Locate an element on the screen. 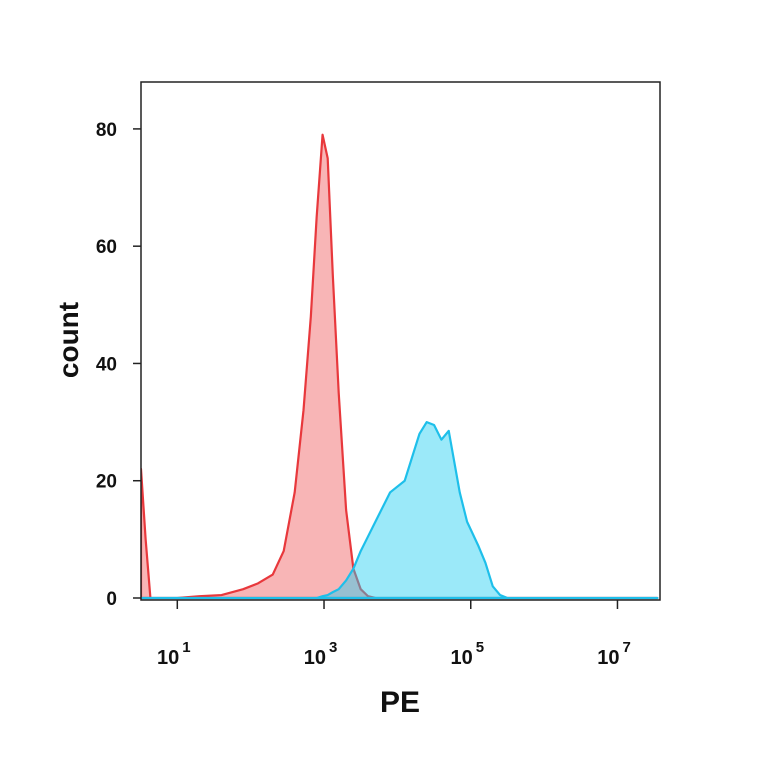 The height and width of the screenshot is (769, 764). y-tick-label: 40 is located at coordinates (106, 364).